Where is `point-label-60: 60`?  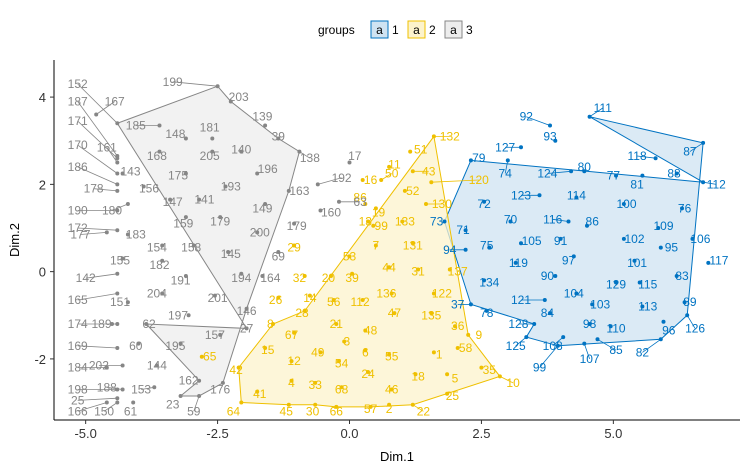 point-label-60: 60 is located at coordinates (136, 346).